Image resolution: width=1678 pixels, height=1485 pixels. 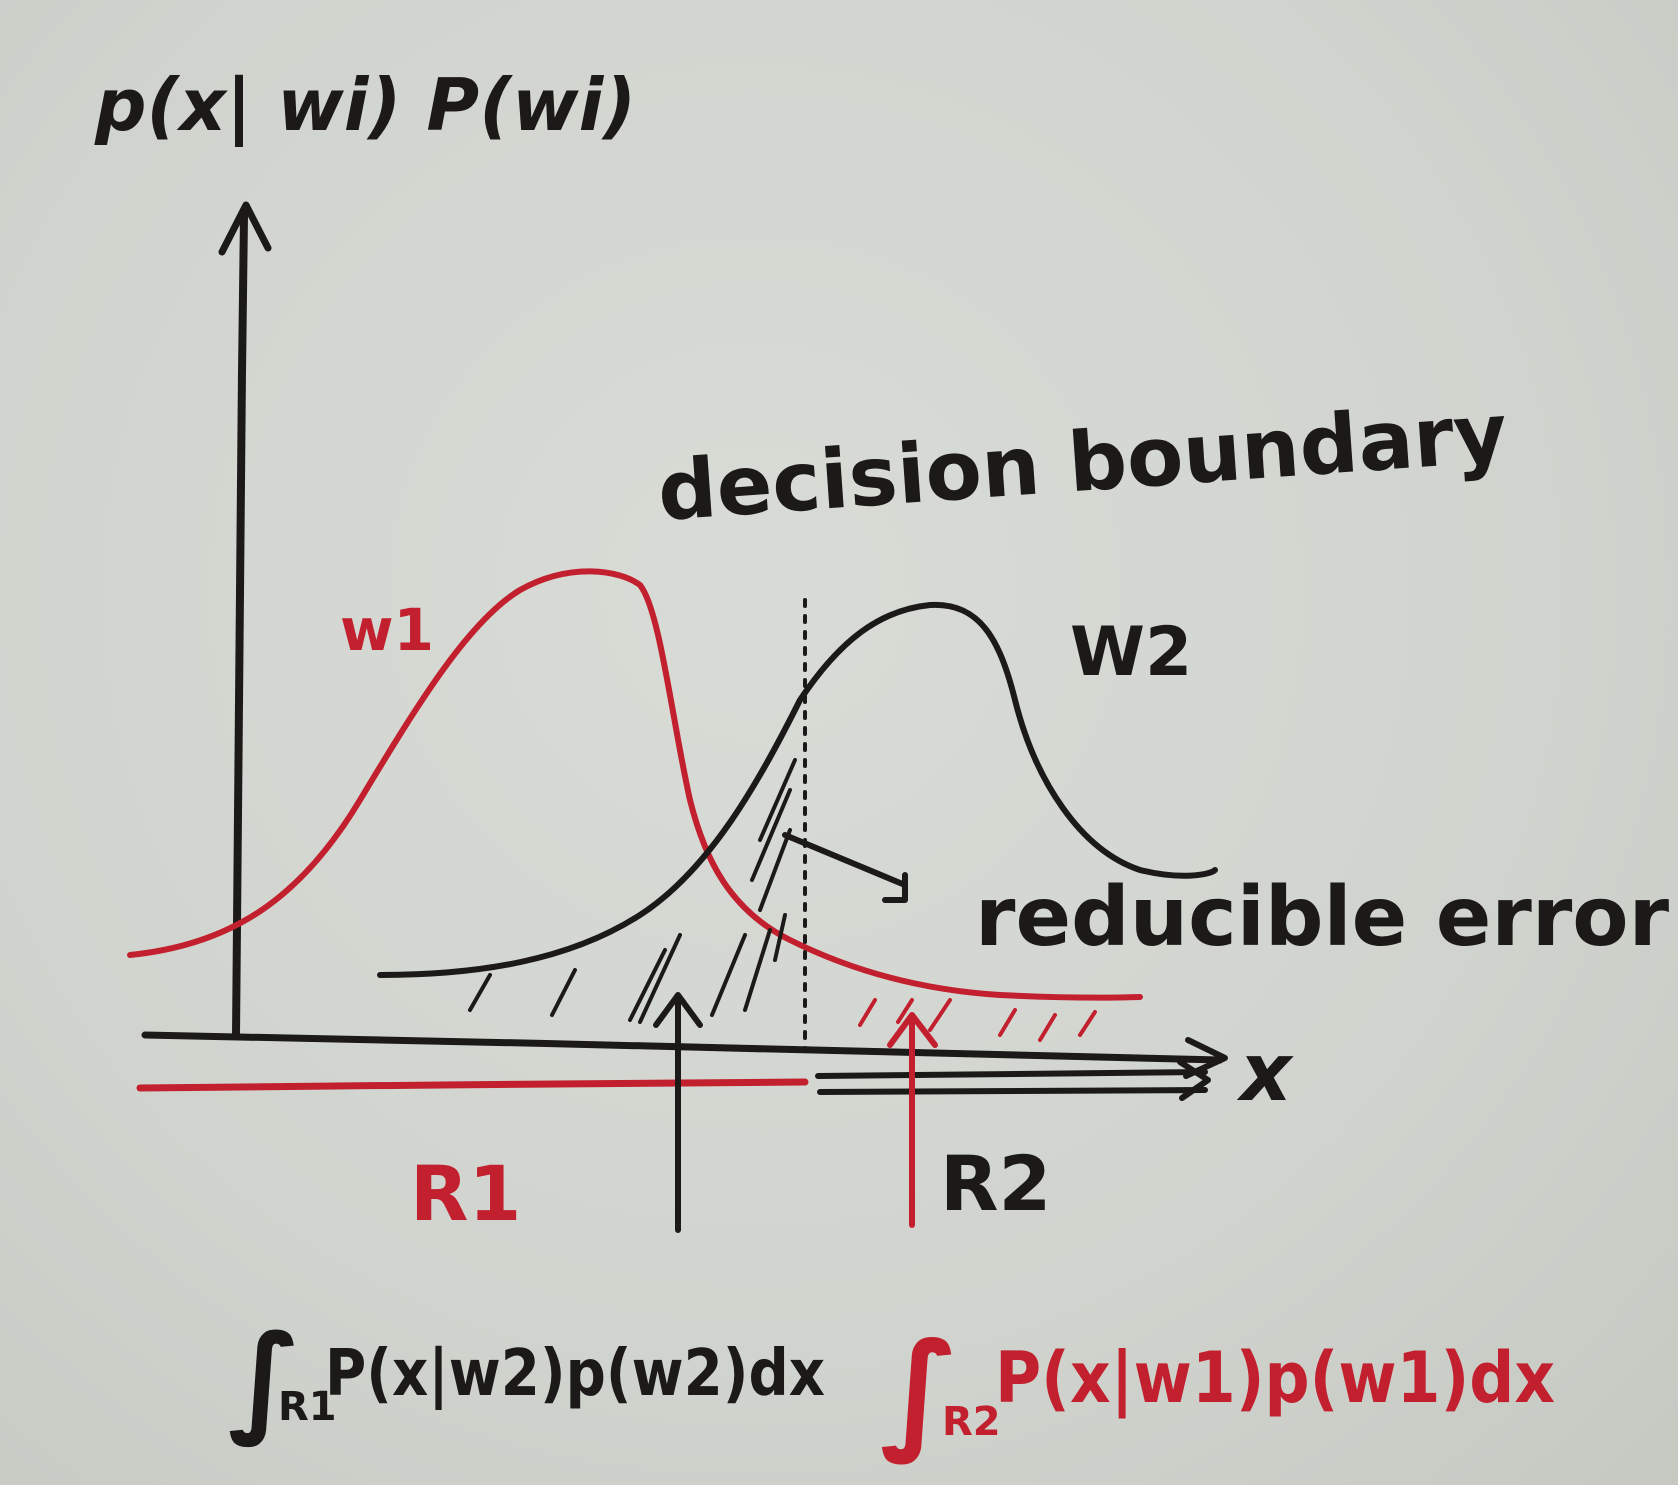 What do you see at coordinates (264, 1379) in the screenshot?
I see `integral-r1-sign: ∫` at bounding box center [264, 1379].